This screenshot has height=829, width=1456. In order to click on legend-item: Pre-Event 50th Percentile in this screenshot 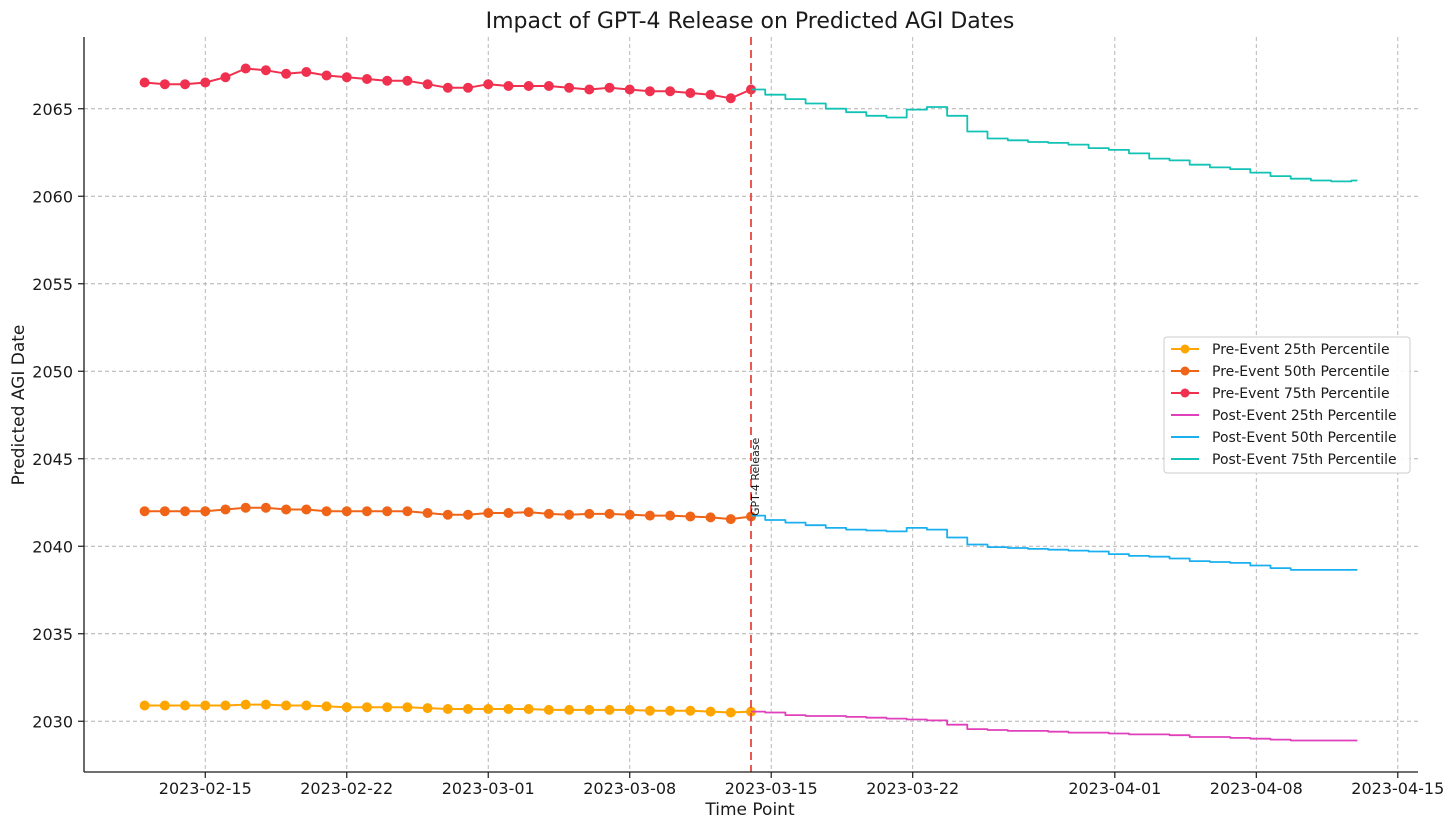, I will do `click(1280, 372)`.